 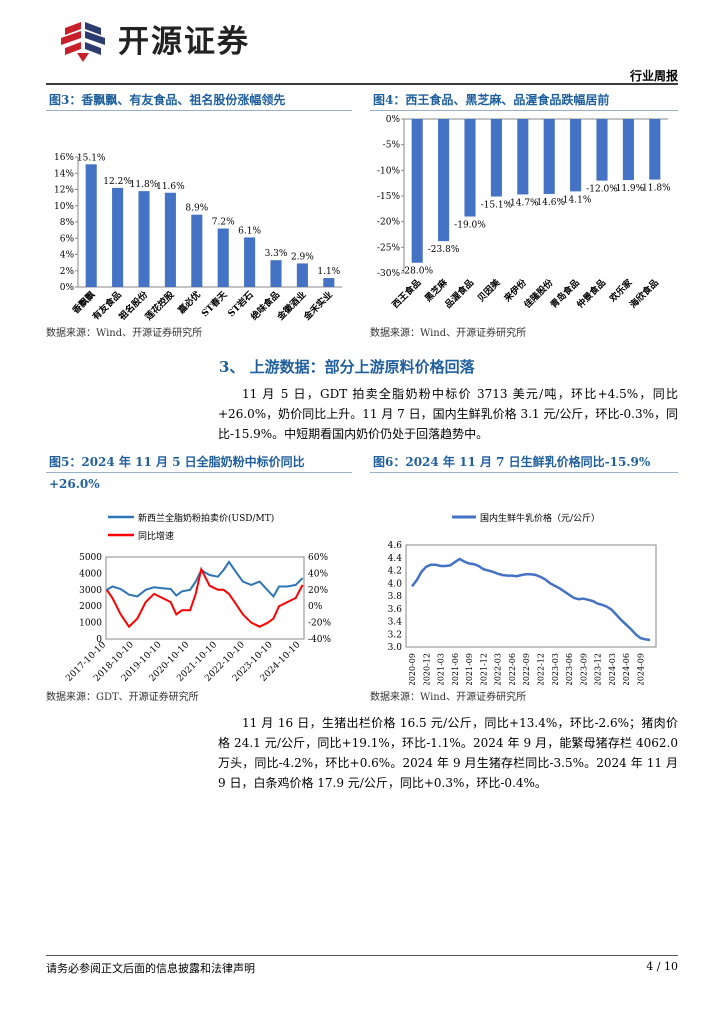 I want to click on bar-data-label: 3.3%, so click(x=276, y=254).